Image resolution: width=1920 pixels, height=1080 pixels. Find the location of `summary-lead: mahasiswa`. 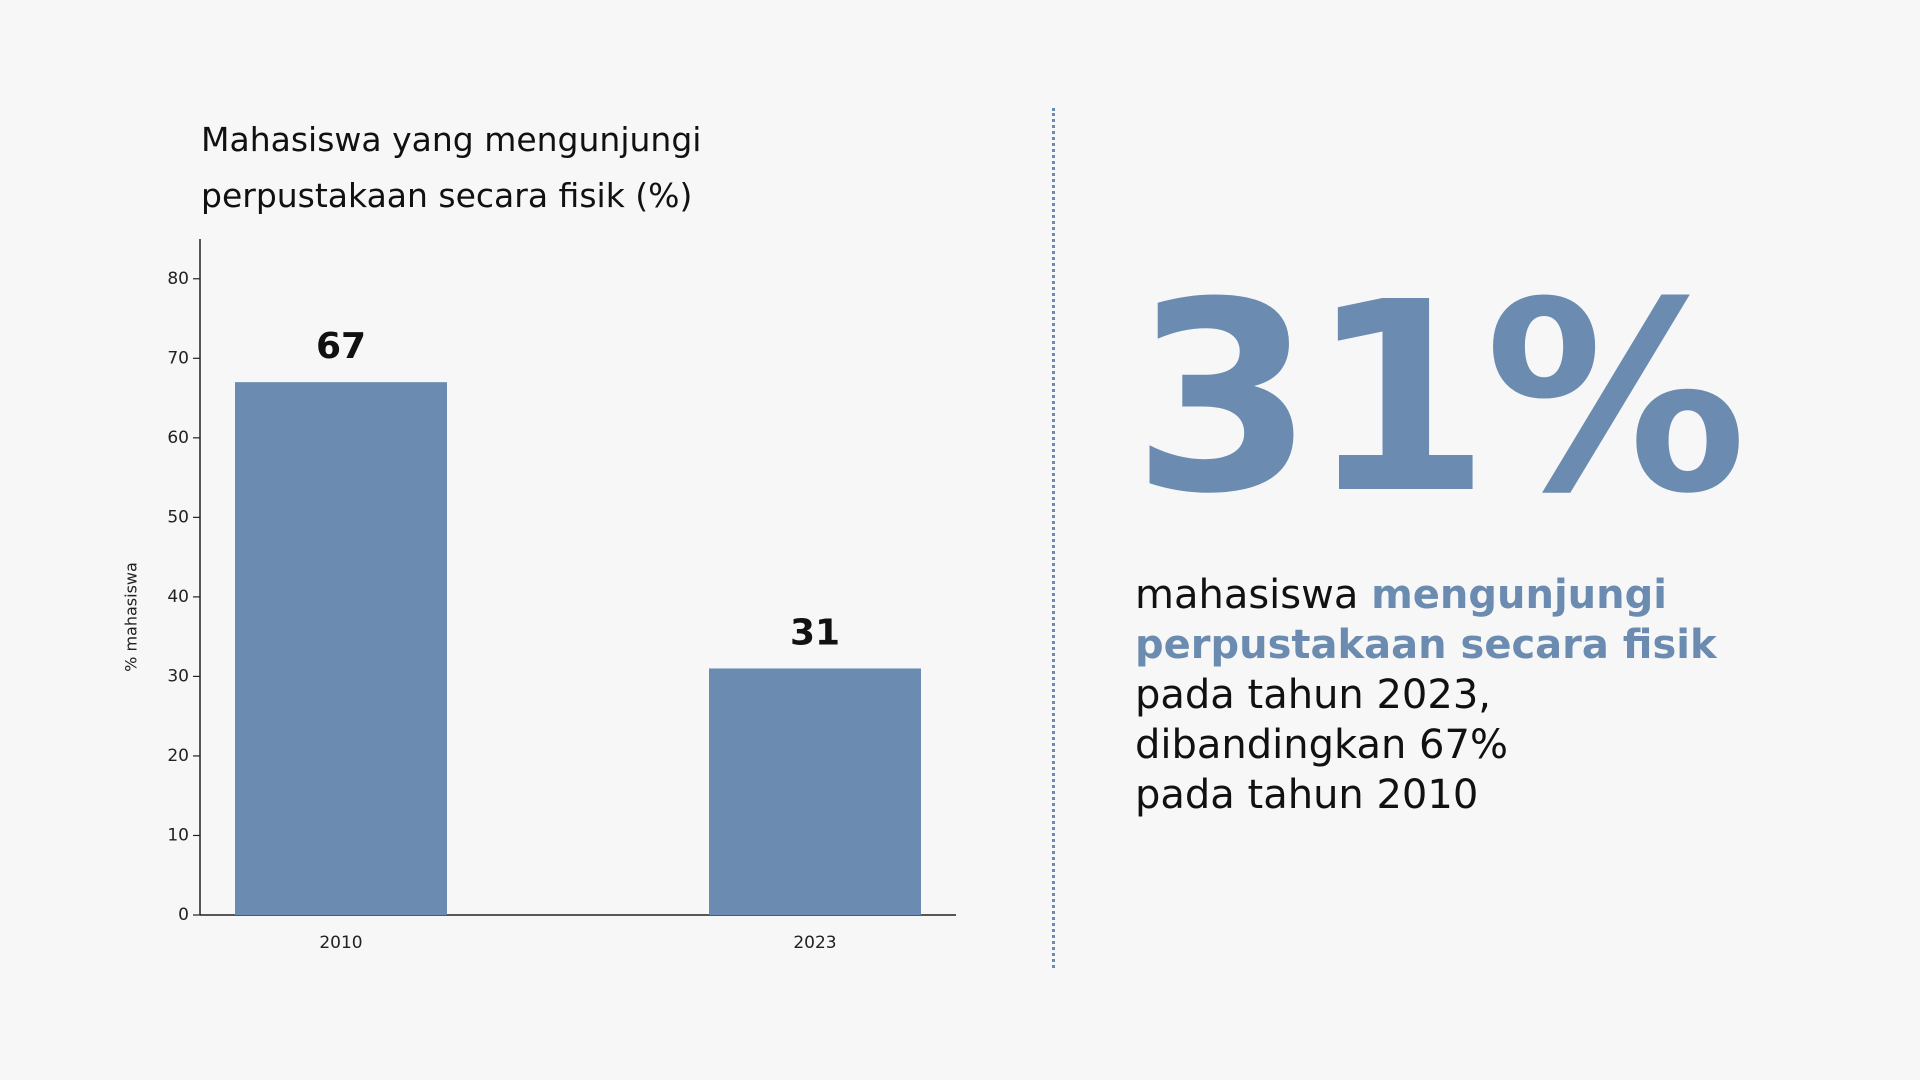

summary-lead: mahasiswa is located at coordinates (1247, 595).